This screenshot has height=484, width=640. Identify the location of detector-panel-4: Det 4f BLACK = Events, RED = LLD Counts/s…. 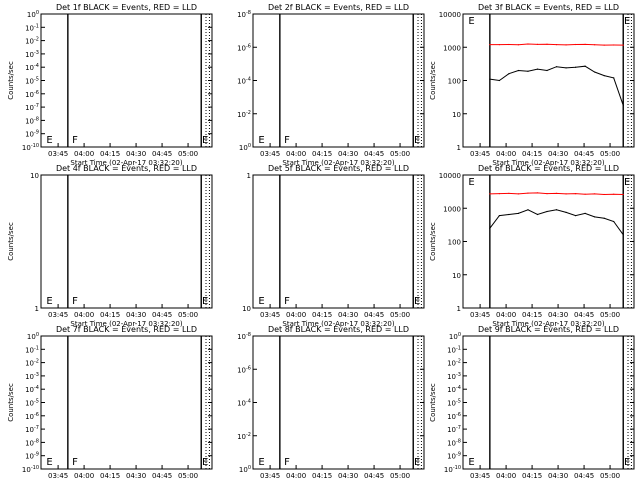
(110, 246).